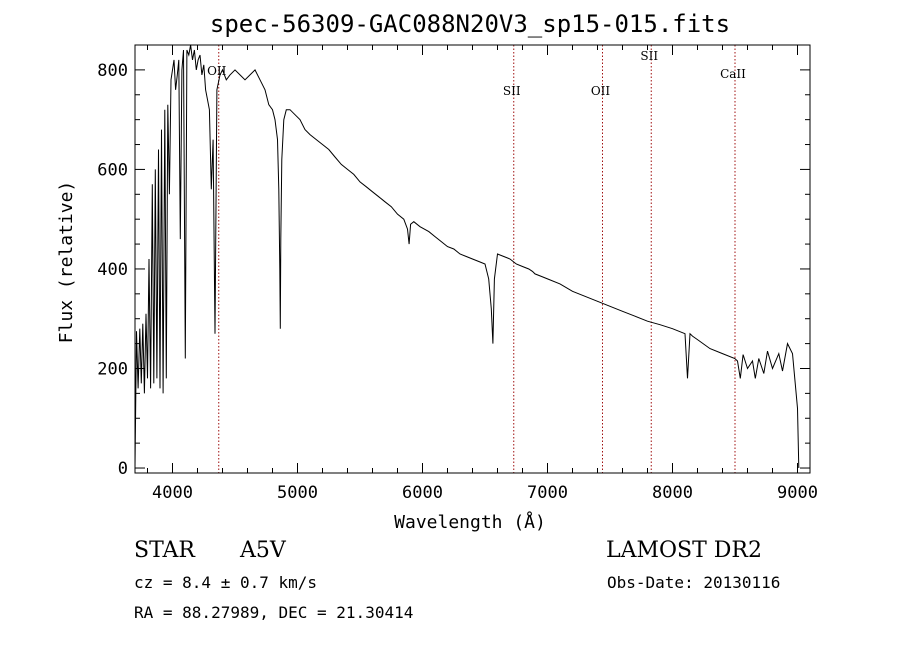 The height and width of the screenshot is (649, 900). I want to click on y-tick-label: 400, so click(112, 270).